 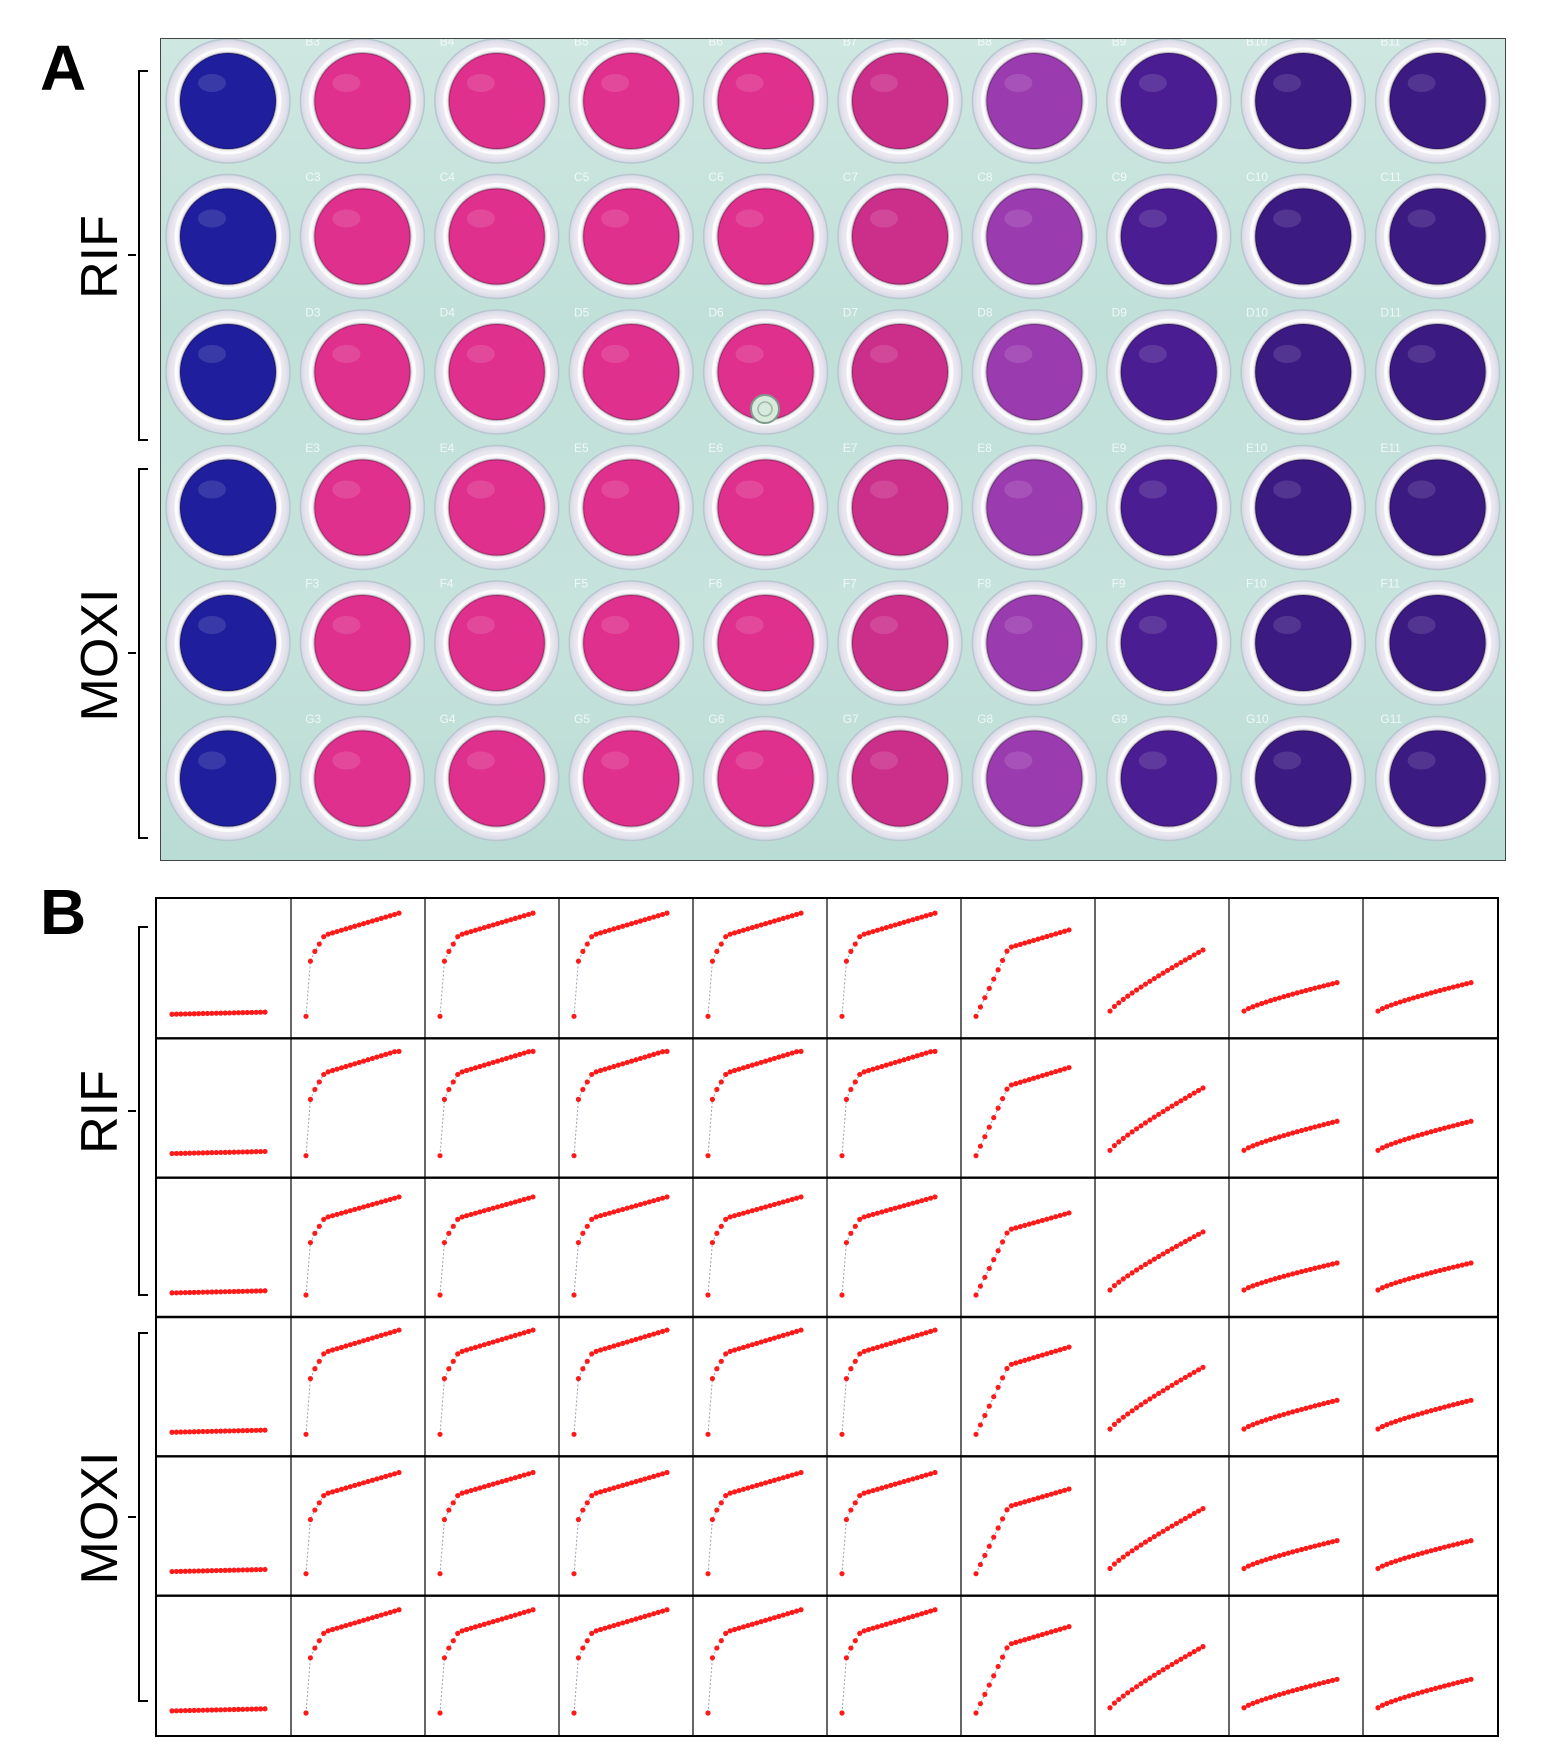 I want to click on well-label: E10, so click(x=1257, y=448).